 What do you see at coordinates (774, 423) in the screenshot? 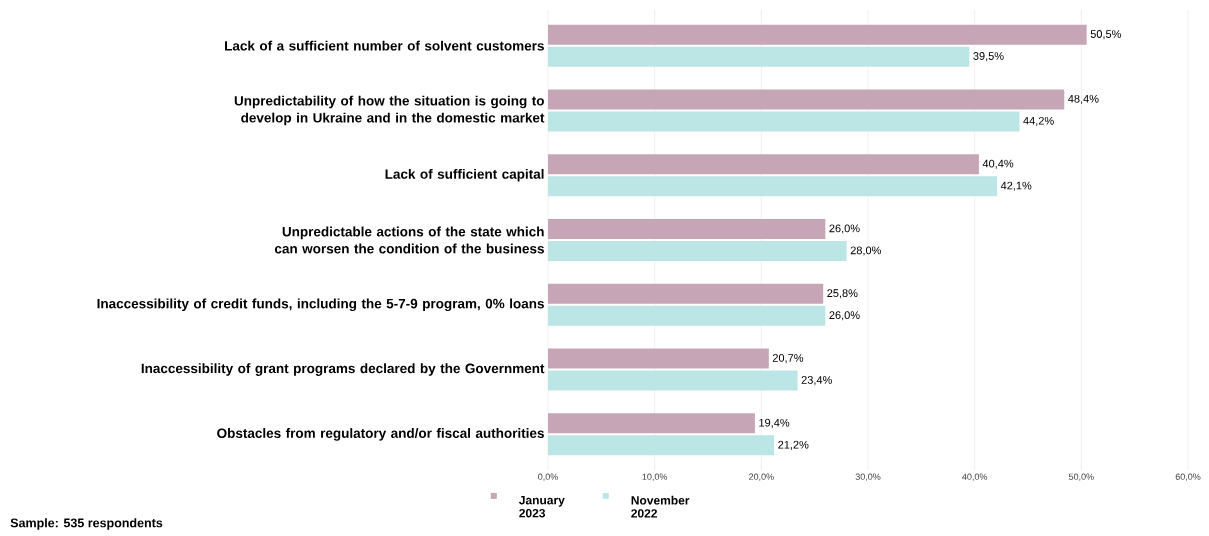
I see `data-label: 19,4%` at bounding box center [774, 423].